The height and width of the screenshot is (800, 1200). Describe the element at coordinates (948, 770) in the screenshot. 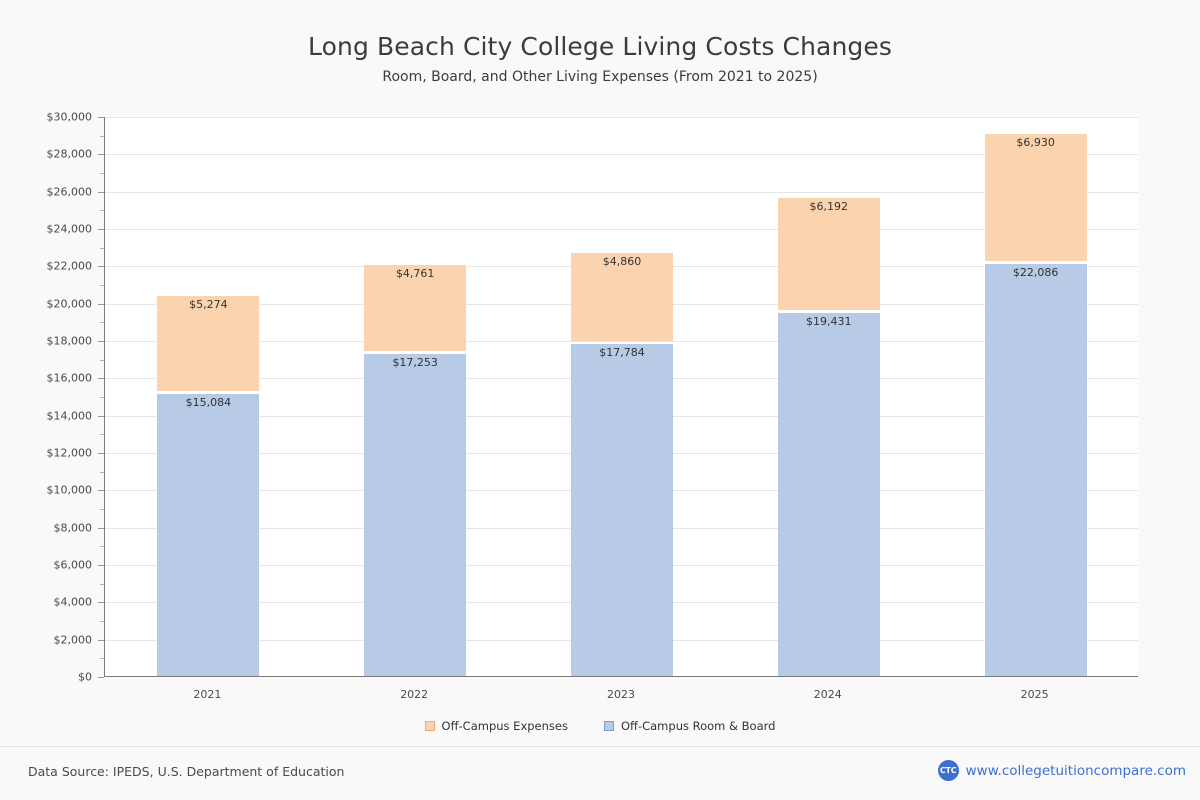

I see `ctc-logo-icon: CTC` at that location.